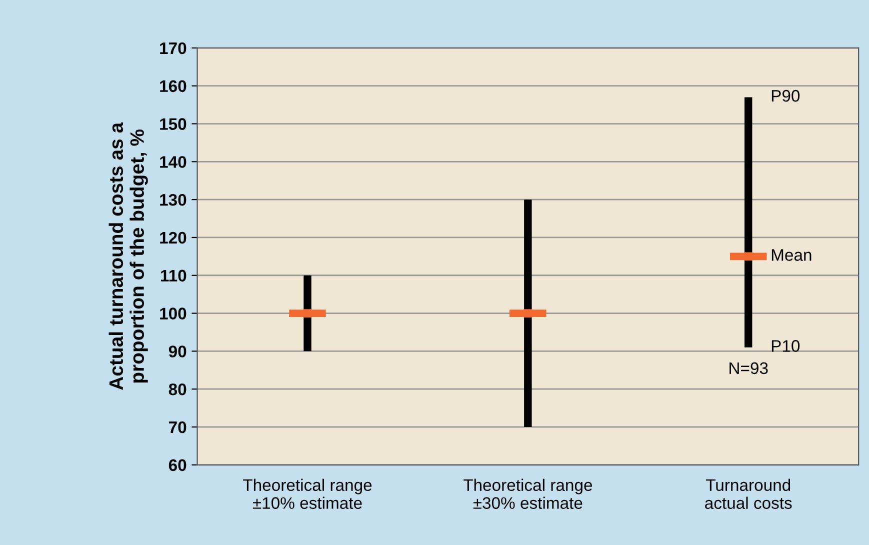  I want to click on y-tick-label: 140, so click(173, 162).